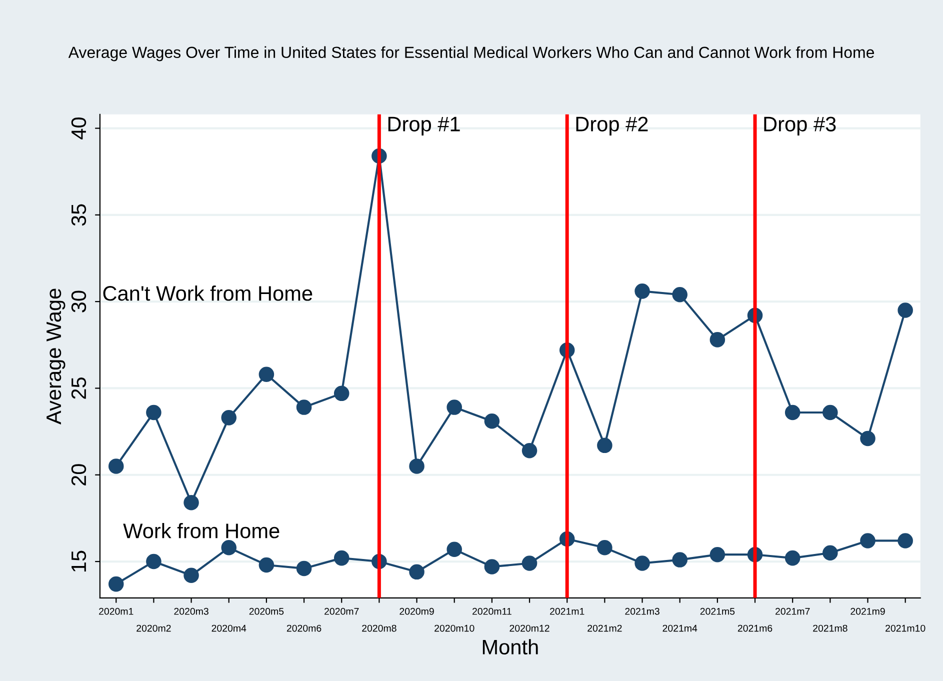 This screenshot has width=943, height=681. I want to click on x-tick-label: 2020m4, so click(229, 628).